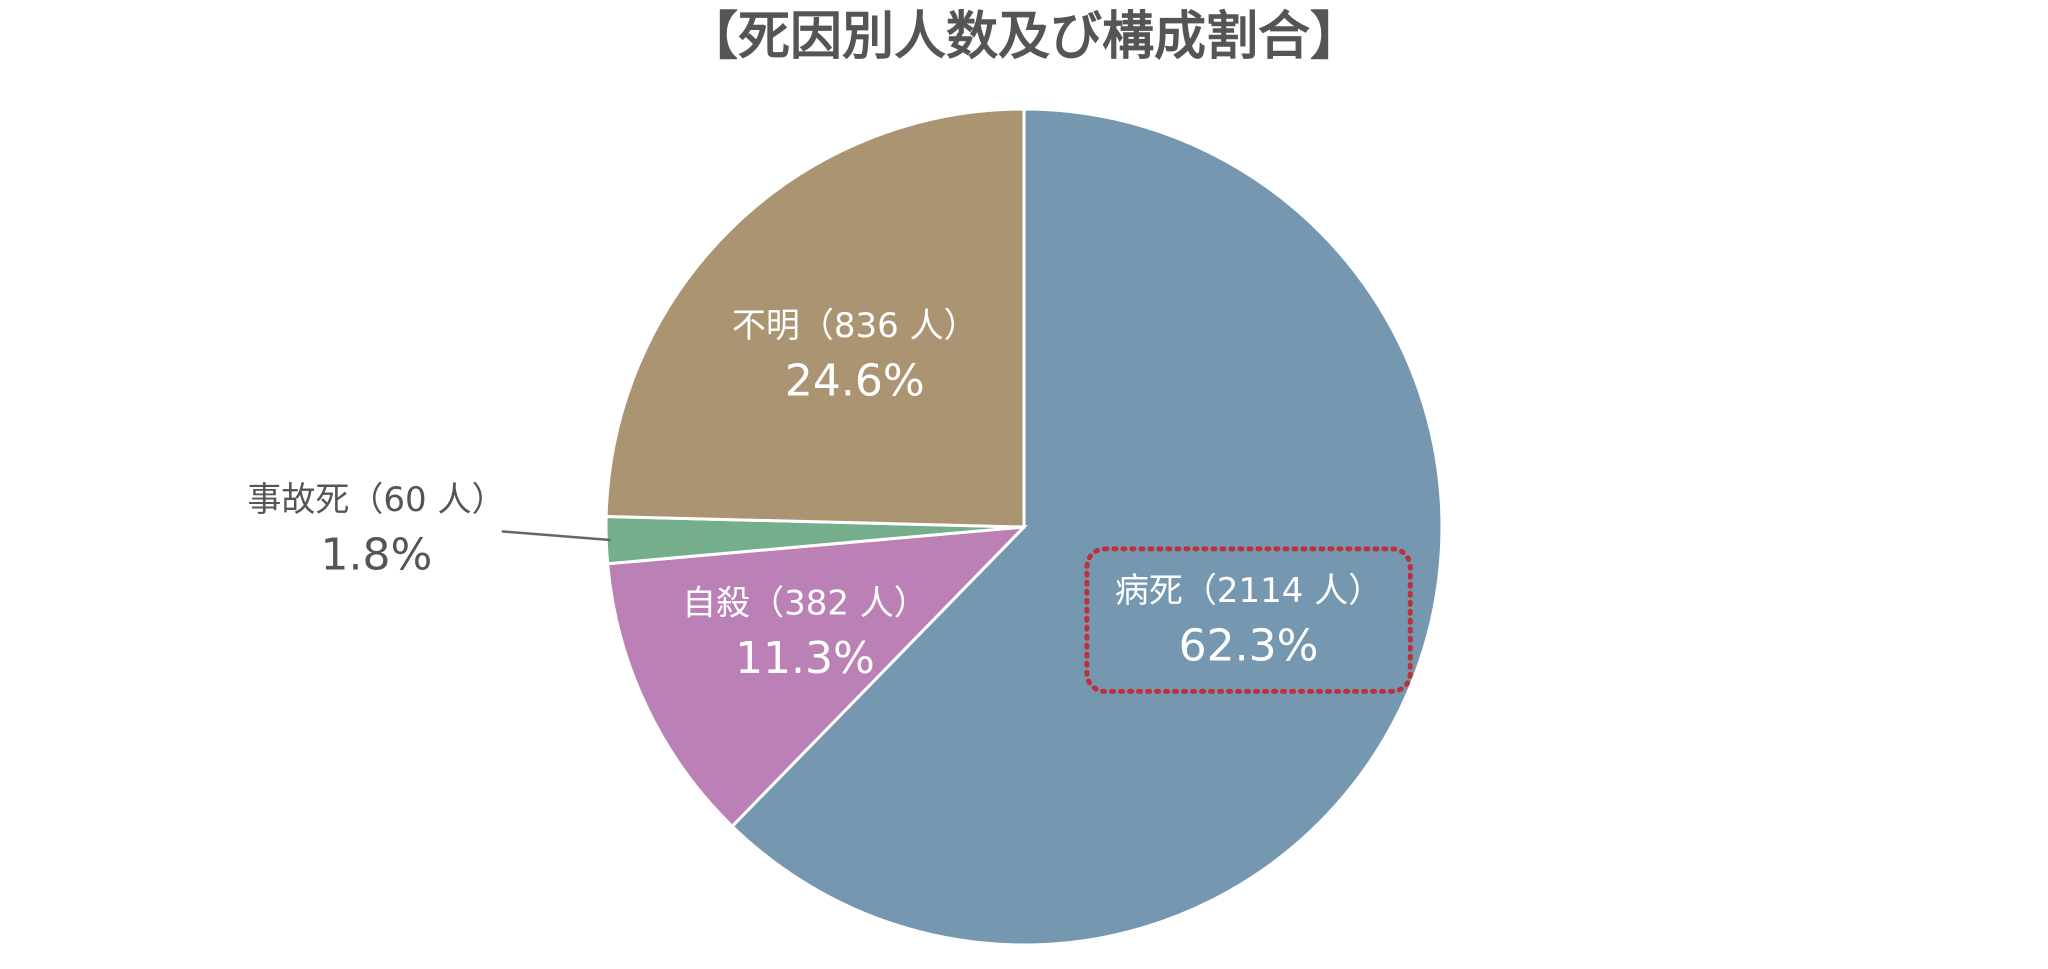 The width and height of the screenshot is (2048, 969). What do you see at coordinates (805, 603) in the screenshot?
I see `slice-label: 自殺（382 人）` at bounding box center [805, 603].